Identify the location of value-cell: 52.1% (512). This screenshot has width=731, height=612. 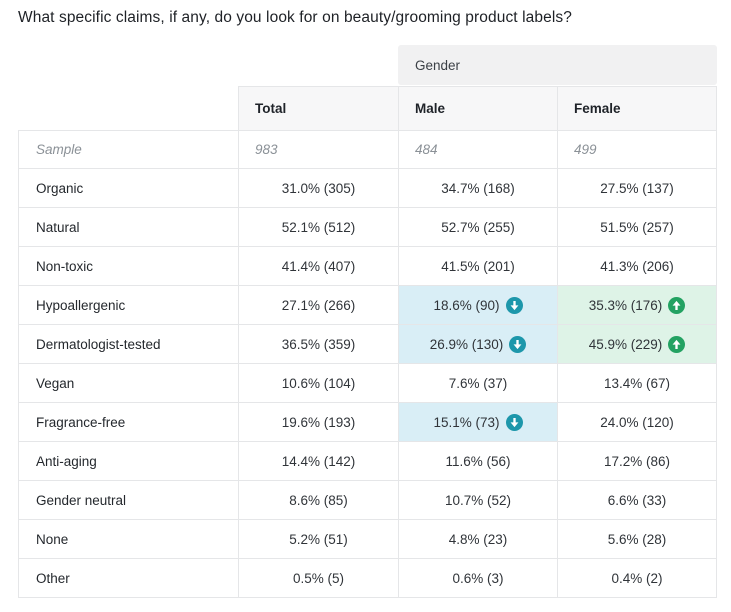
(318, 227).